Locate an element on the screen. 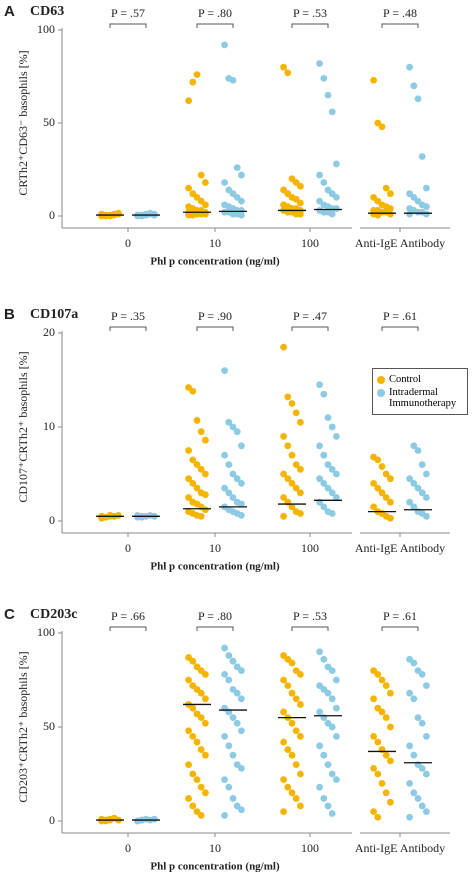 Image resolution: width=474 pixels, height=879 pixels. legend-swatch is located at coordinates (381, 393).